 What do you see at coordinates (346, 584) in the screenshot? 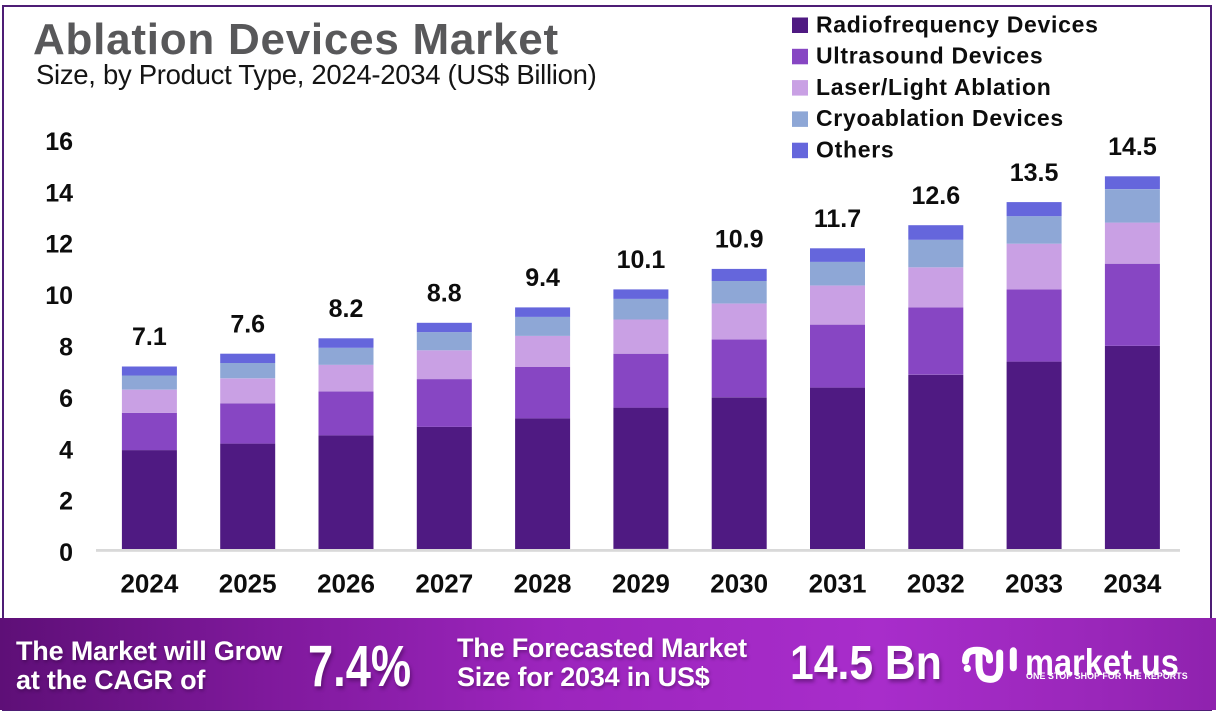
I see `svg-text: 2026` at bounding box center [346, 584].